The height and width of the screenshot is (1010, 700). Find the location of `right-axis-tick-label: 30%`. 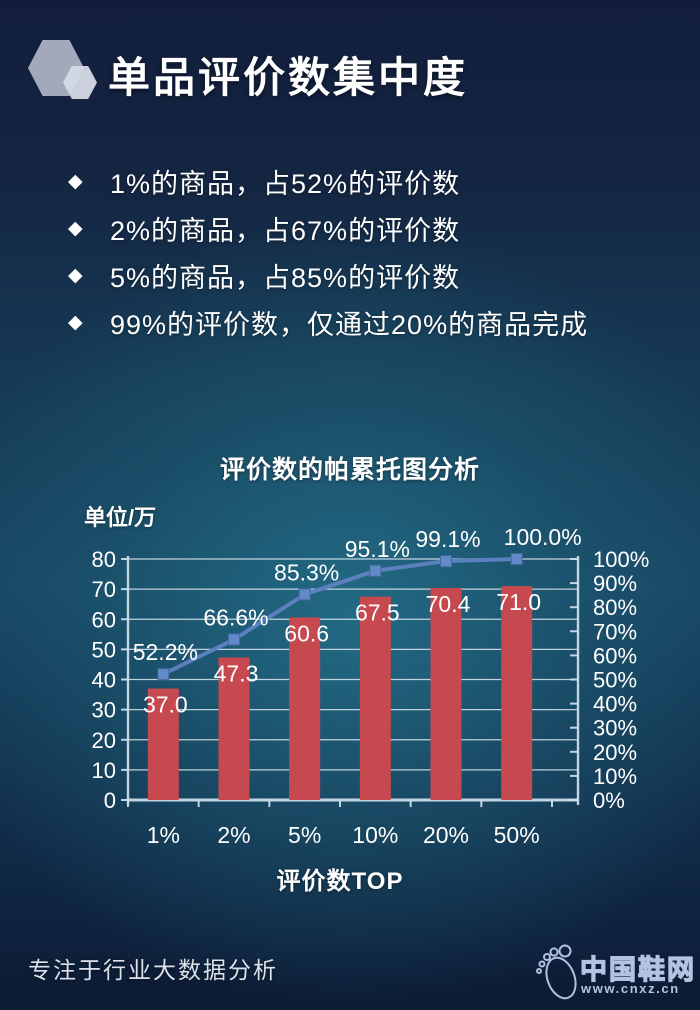

right-axis-tick-label: 30% is located at coordinates (615, 728).